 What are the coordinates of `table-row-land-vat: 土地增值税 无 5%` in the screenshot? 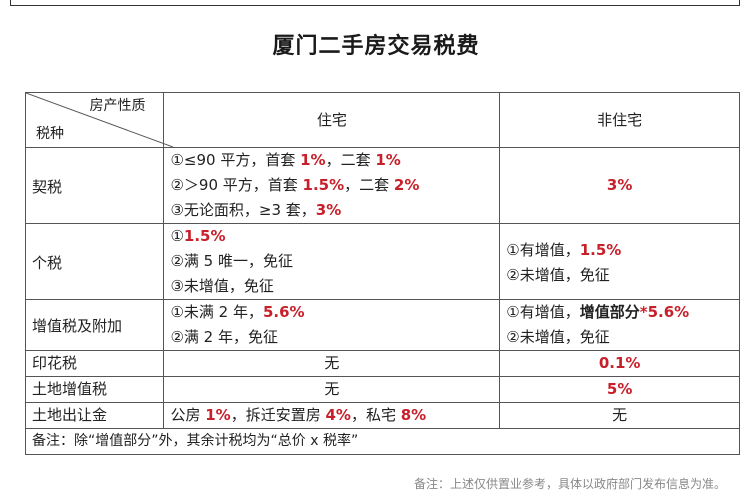 It's located at (382, 389).